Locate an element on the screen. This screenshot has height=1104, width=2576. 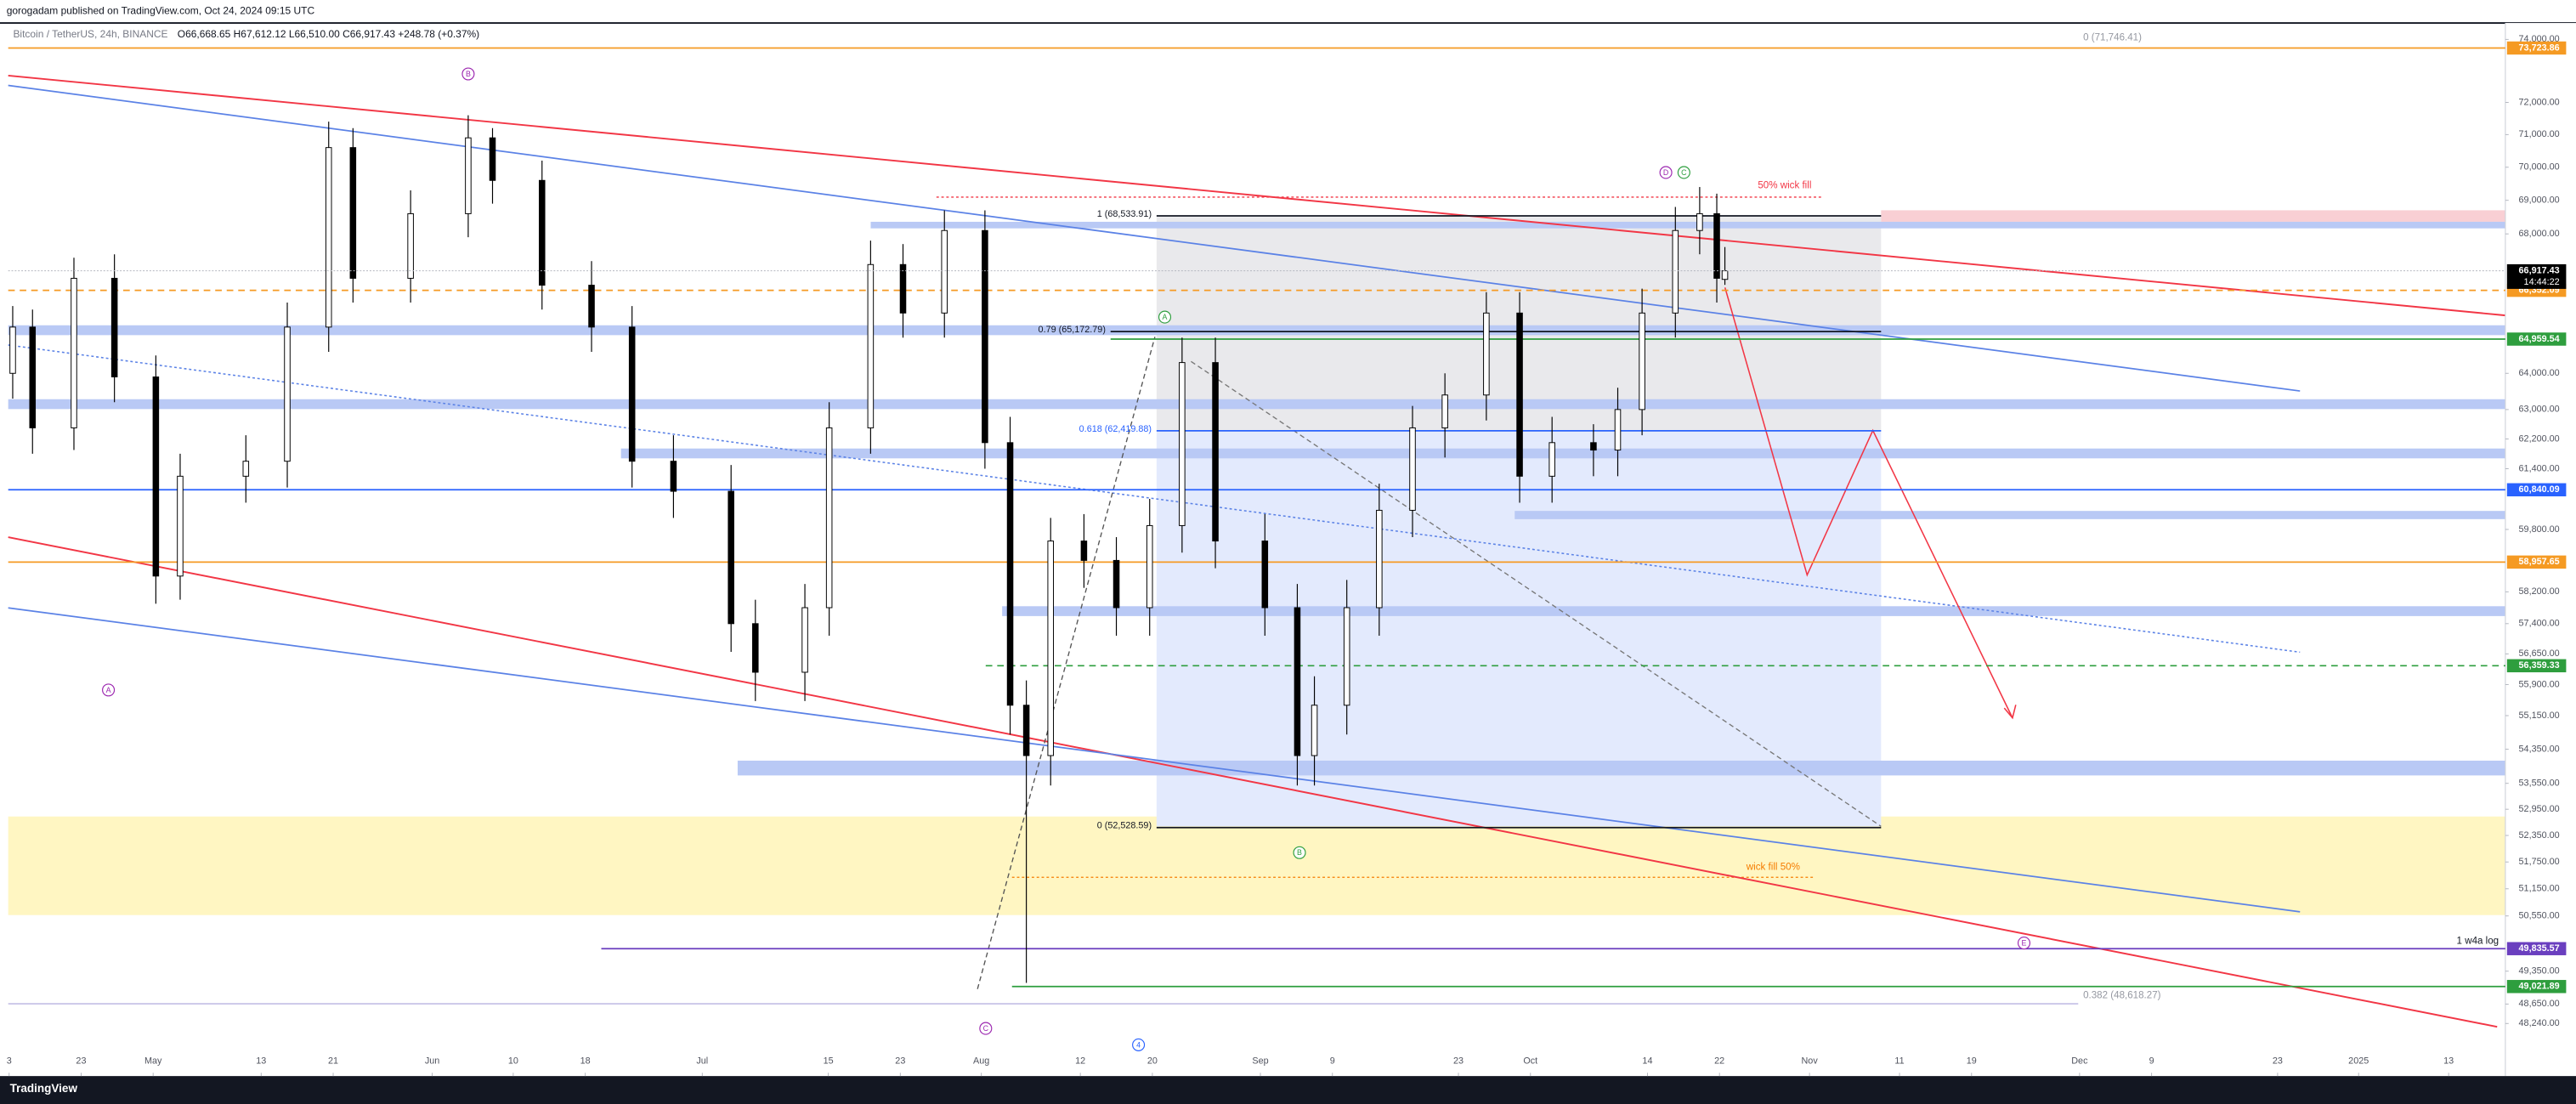
wave-circle is located at coordinates (2024, 943).